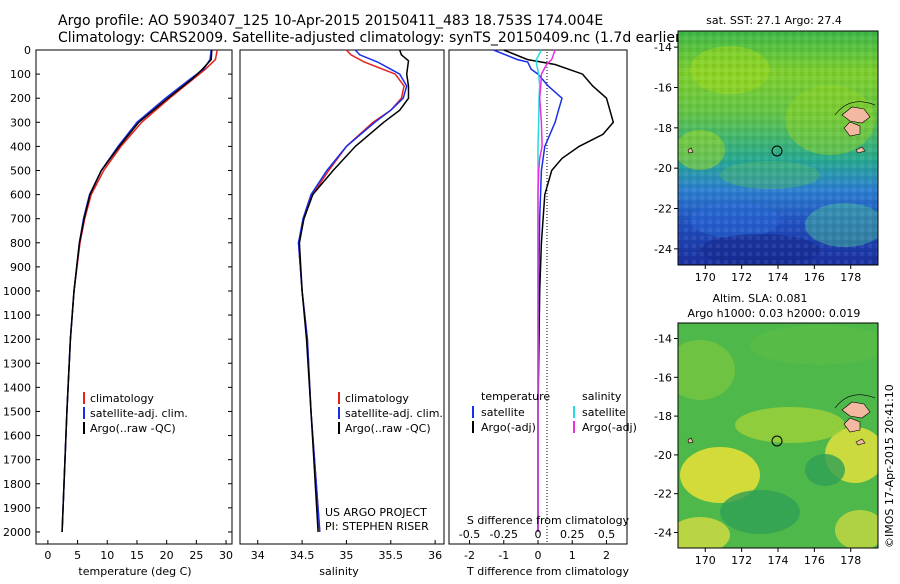  I want to click on s-tick-label: 0, so click(538, 534).